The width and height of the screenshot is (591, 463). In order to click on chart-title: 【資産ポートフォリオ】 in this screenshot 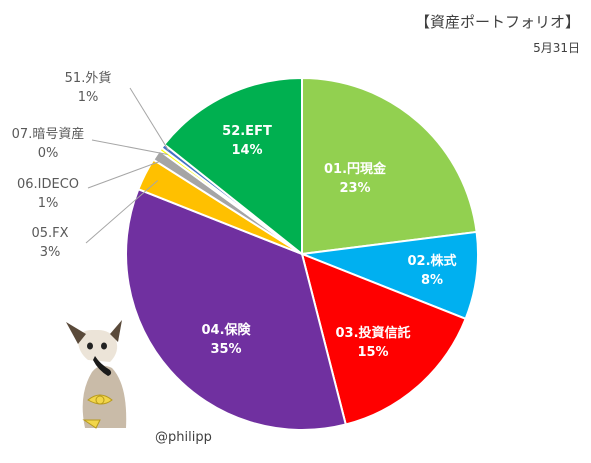, I will do `click(497, 22)`.